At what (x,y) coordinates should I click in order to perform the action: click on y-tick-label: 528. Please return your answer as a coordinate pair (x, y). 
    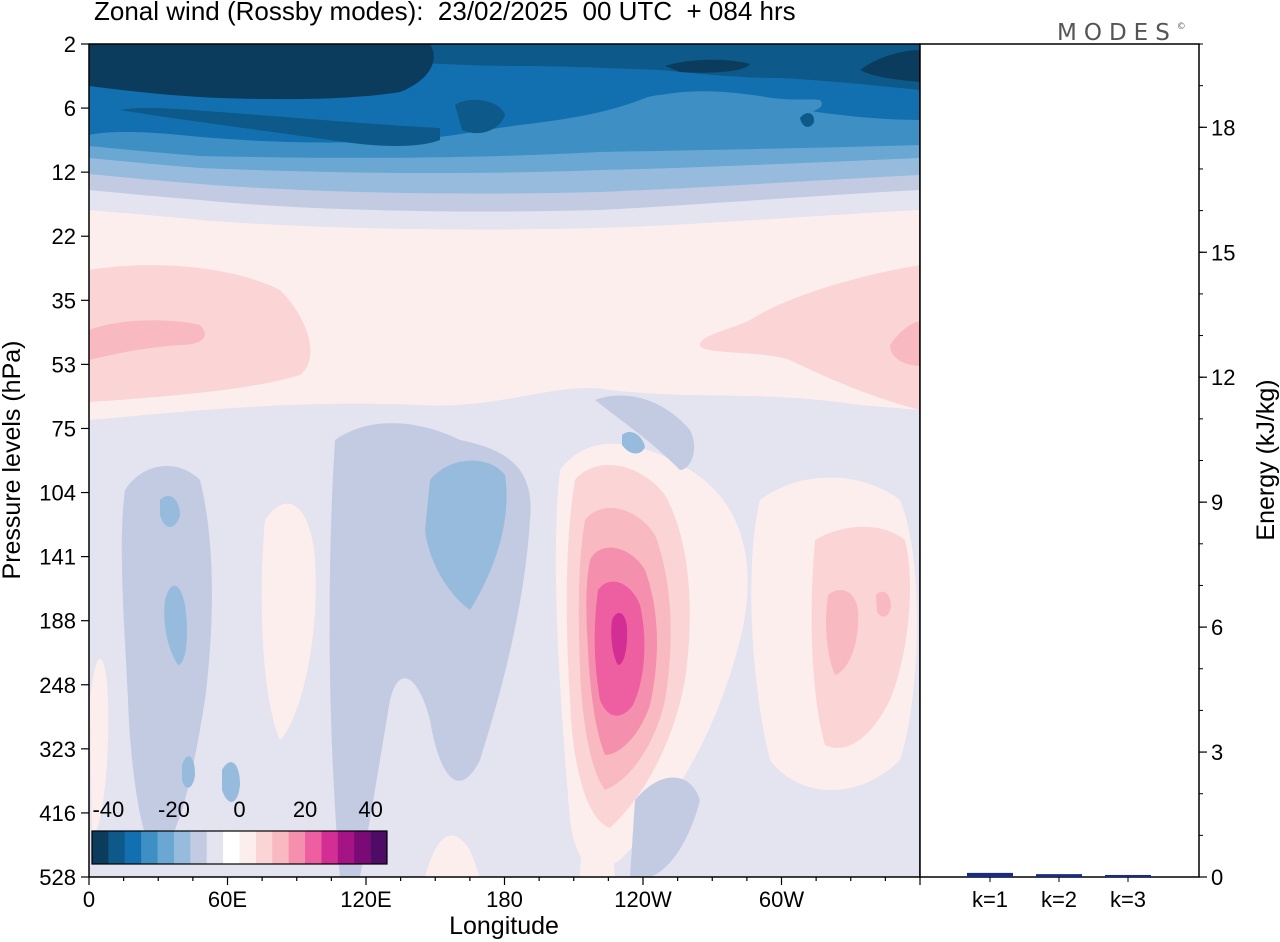
    Looking at the image, I should click on (57, 877).